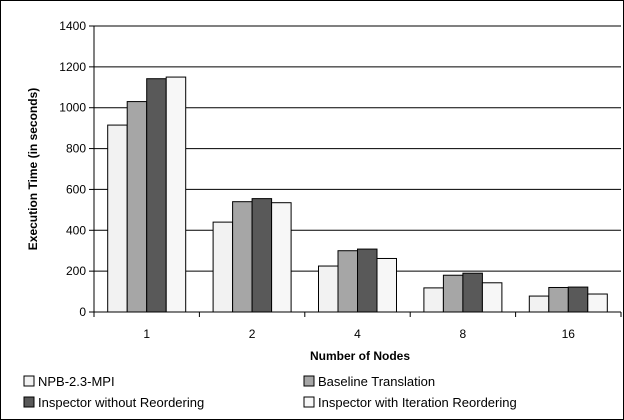 This screenshot has height=420, width=624. I want to click on y-tick-label: 0, so click(82, 312).